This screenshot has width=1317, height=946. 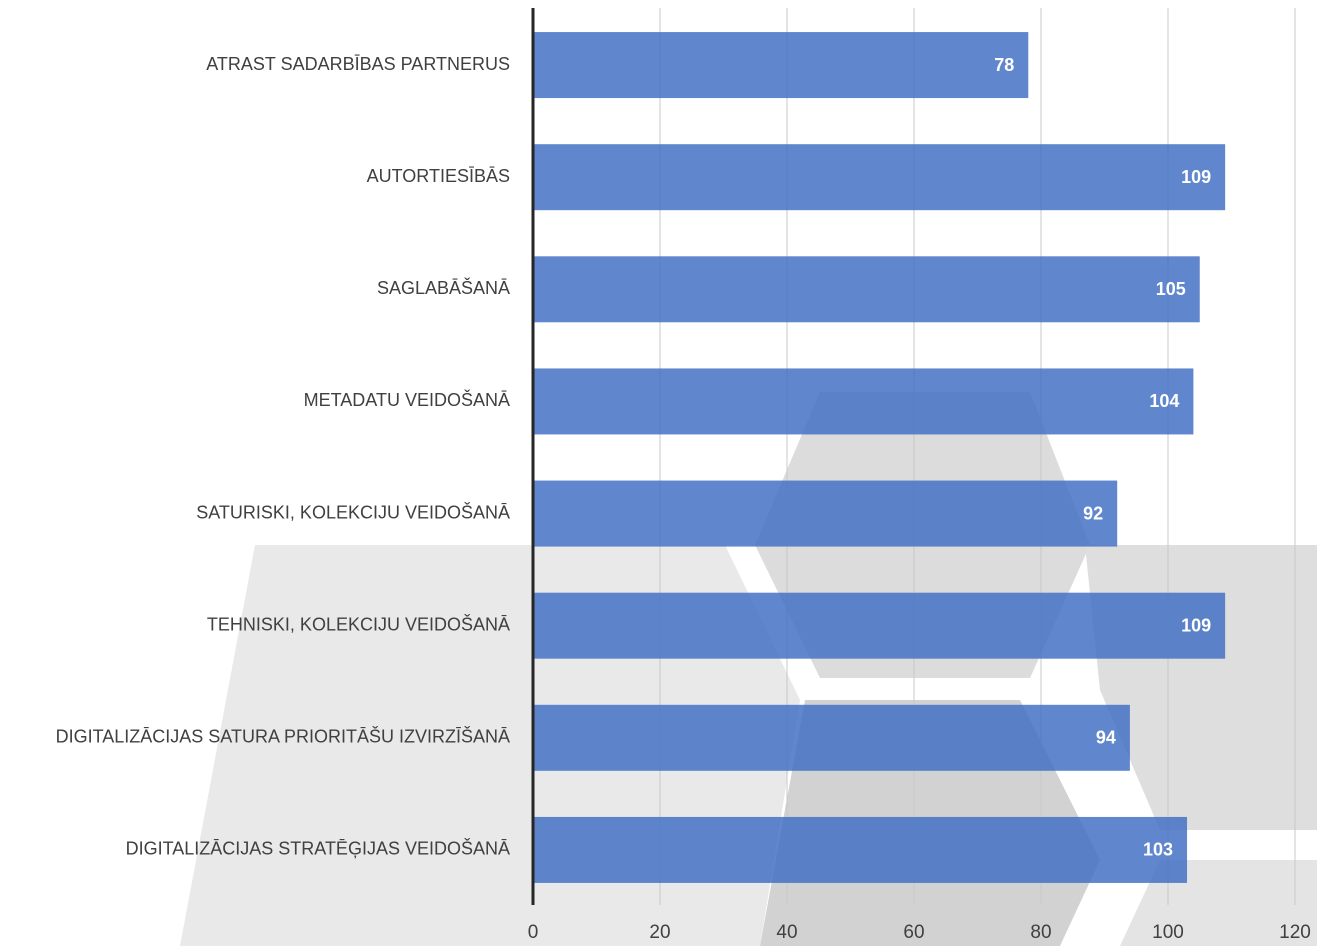 I want to click on value-label: 78, so click(x=1004, y=65).